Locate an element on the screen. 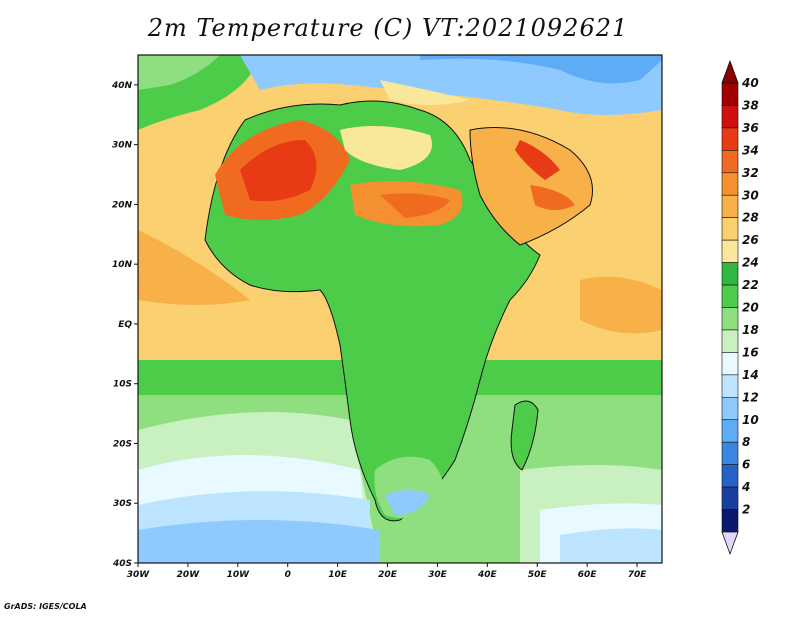 The width and height of the screenshot is (800, 618). lat-tick-label: 20S is located at coordinates (122, 444).